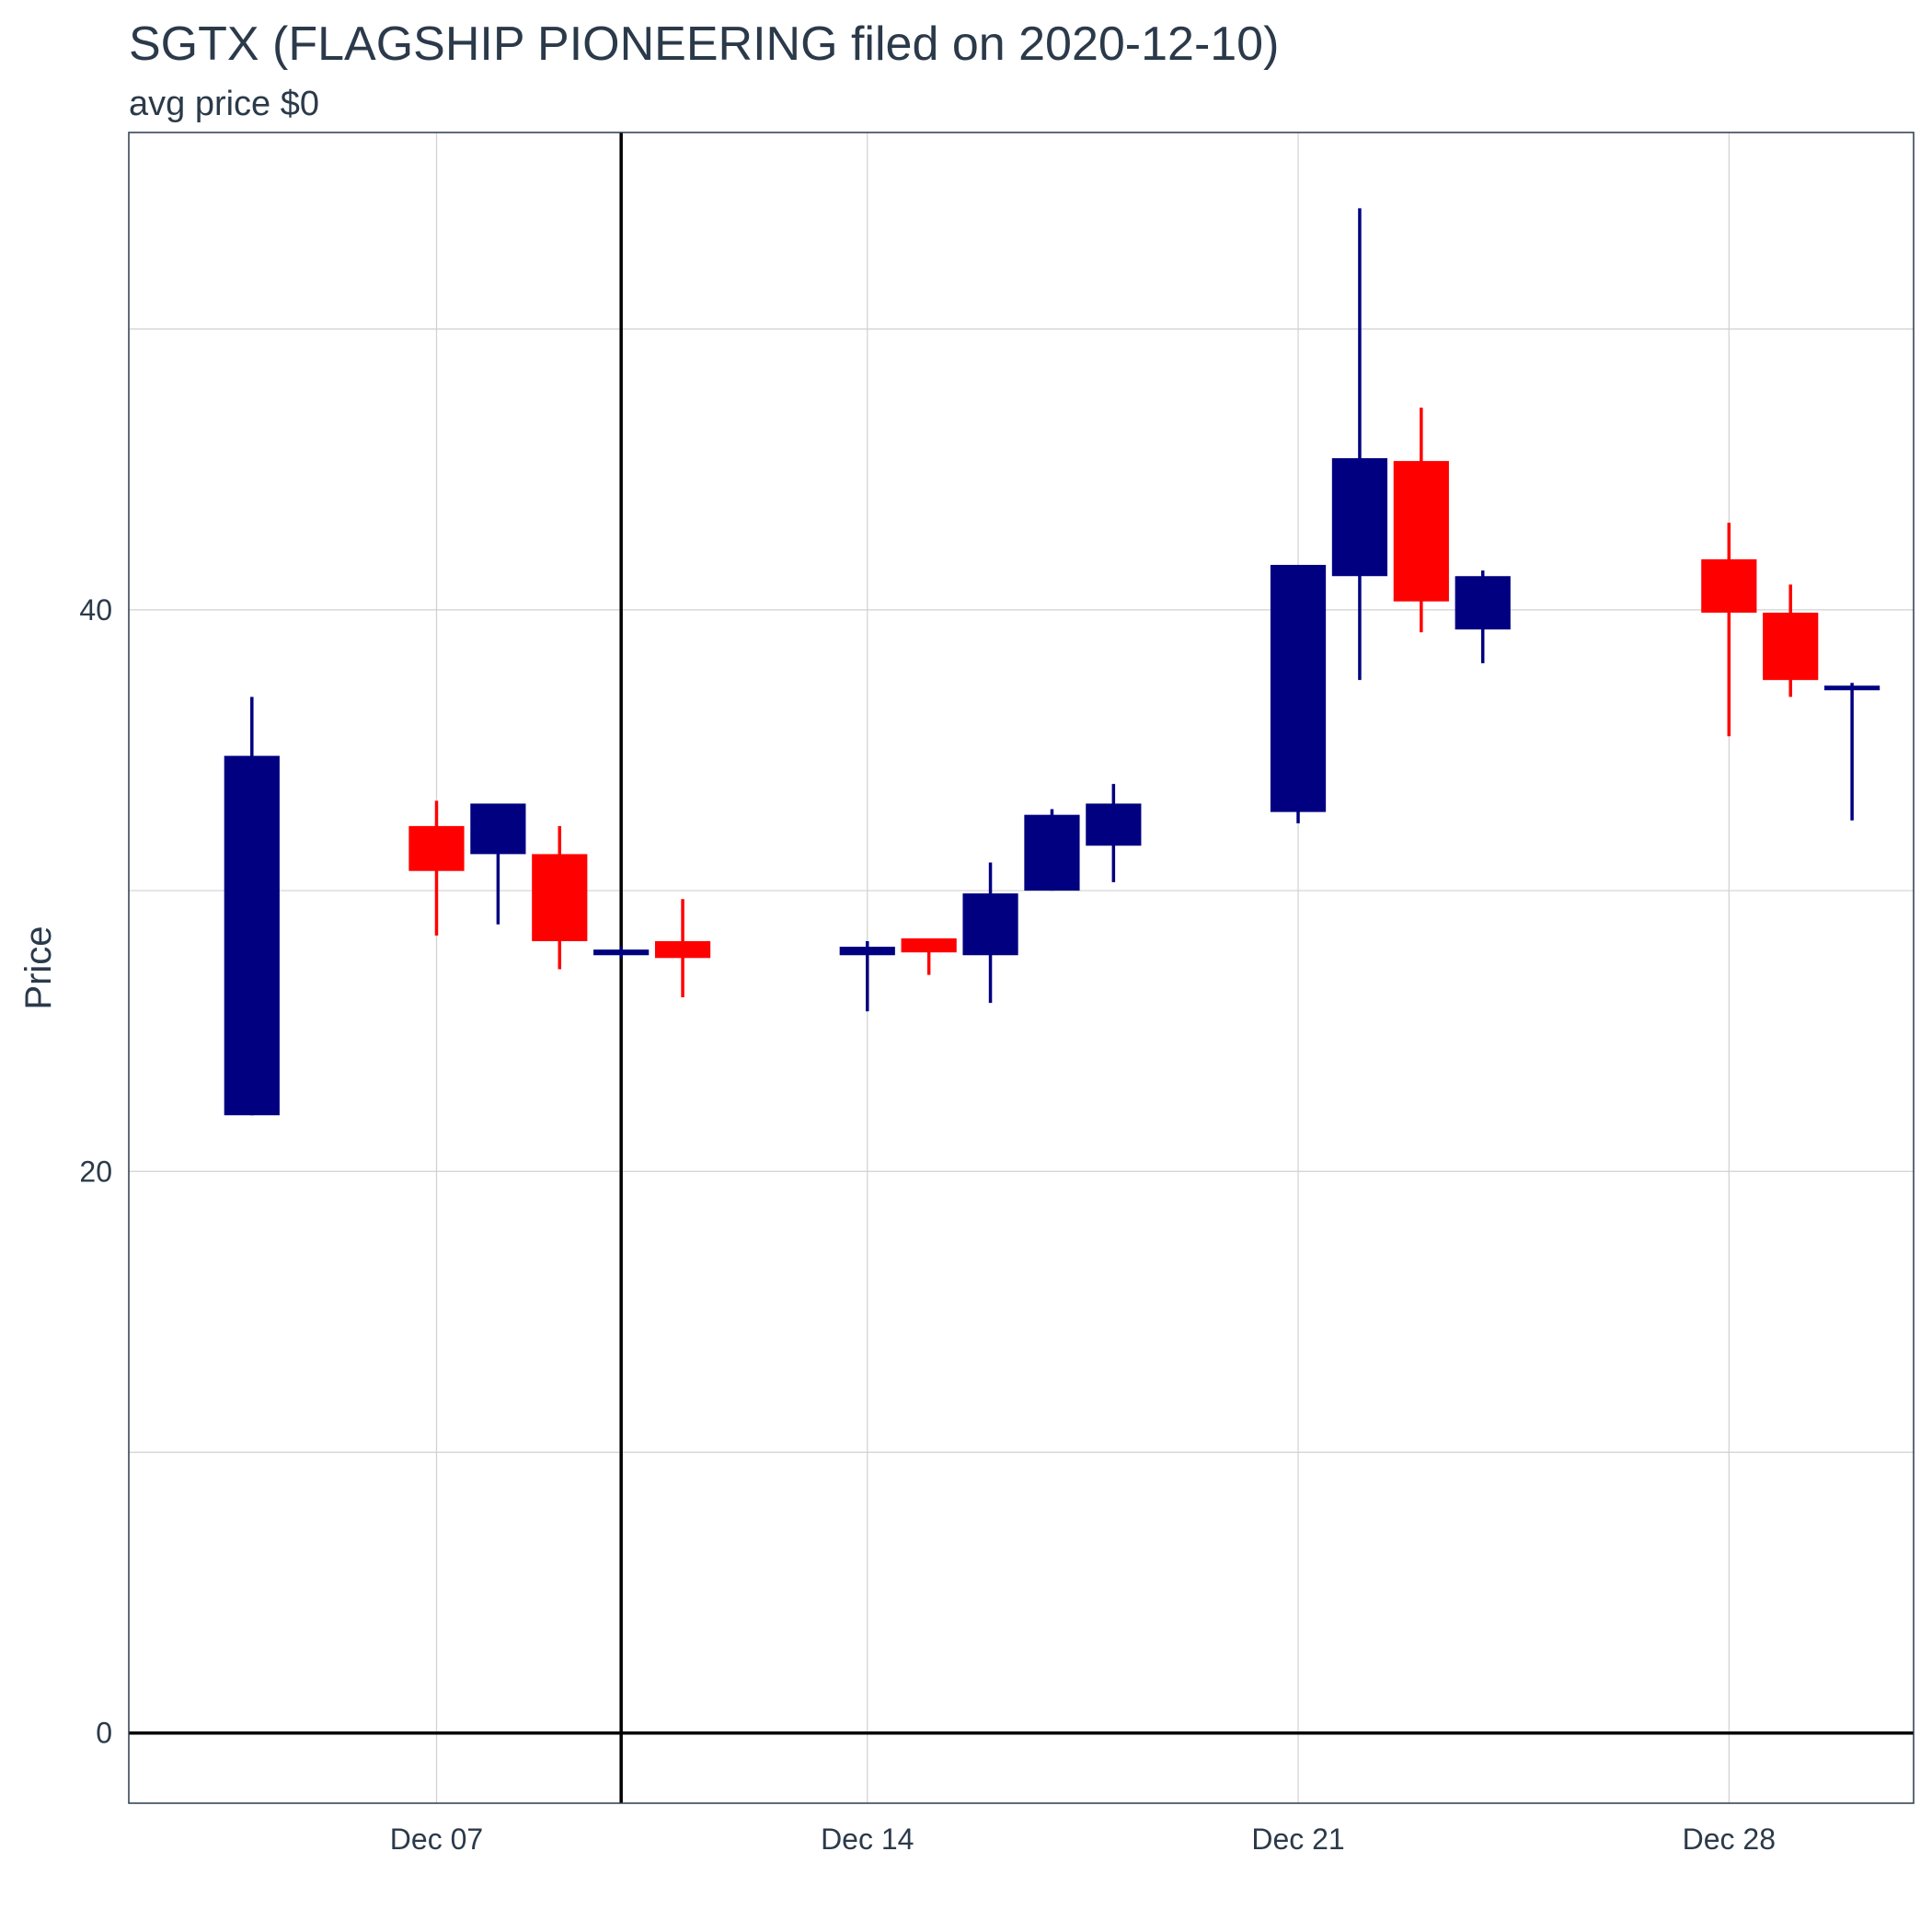 The image size is (1932, 1932). I want to click on x-tick-label: Dec 21, so click(1297, 1839).